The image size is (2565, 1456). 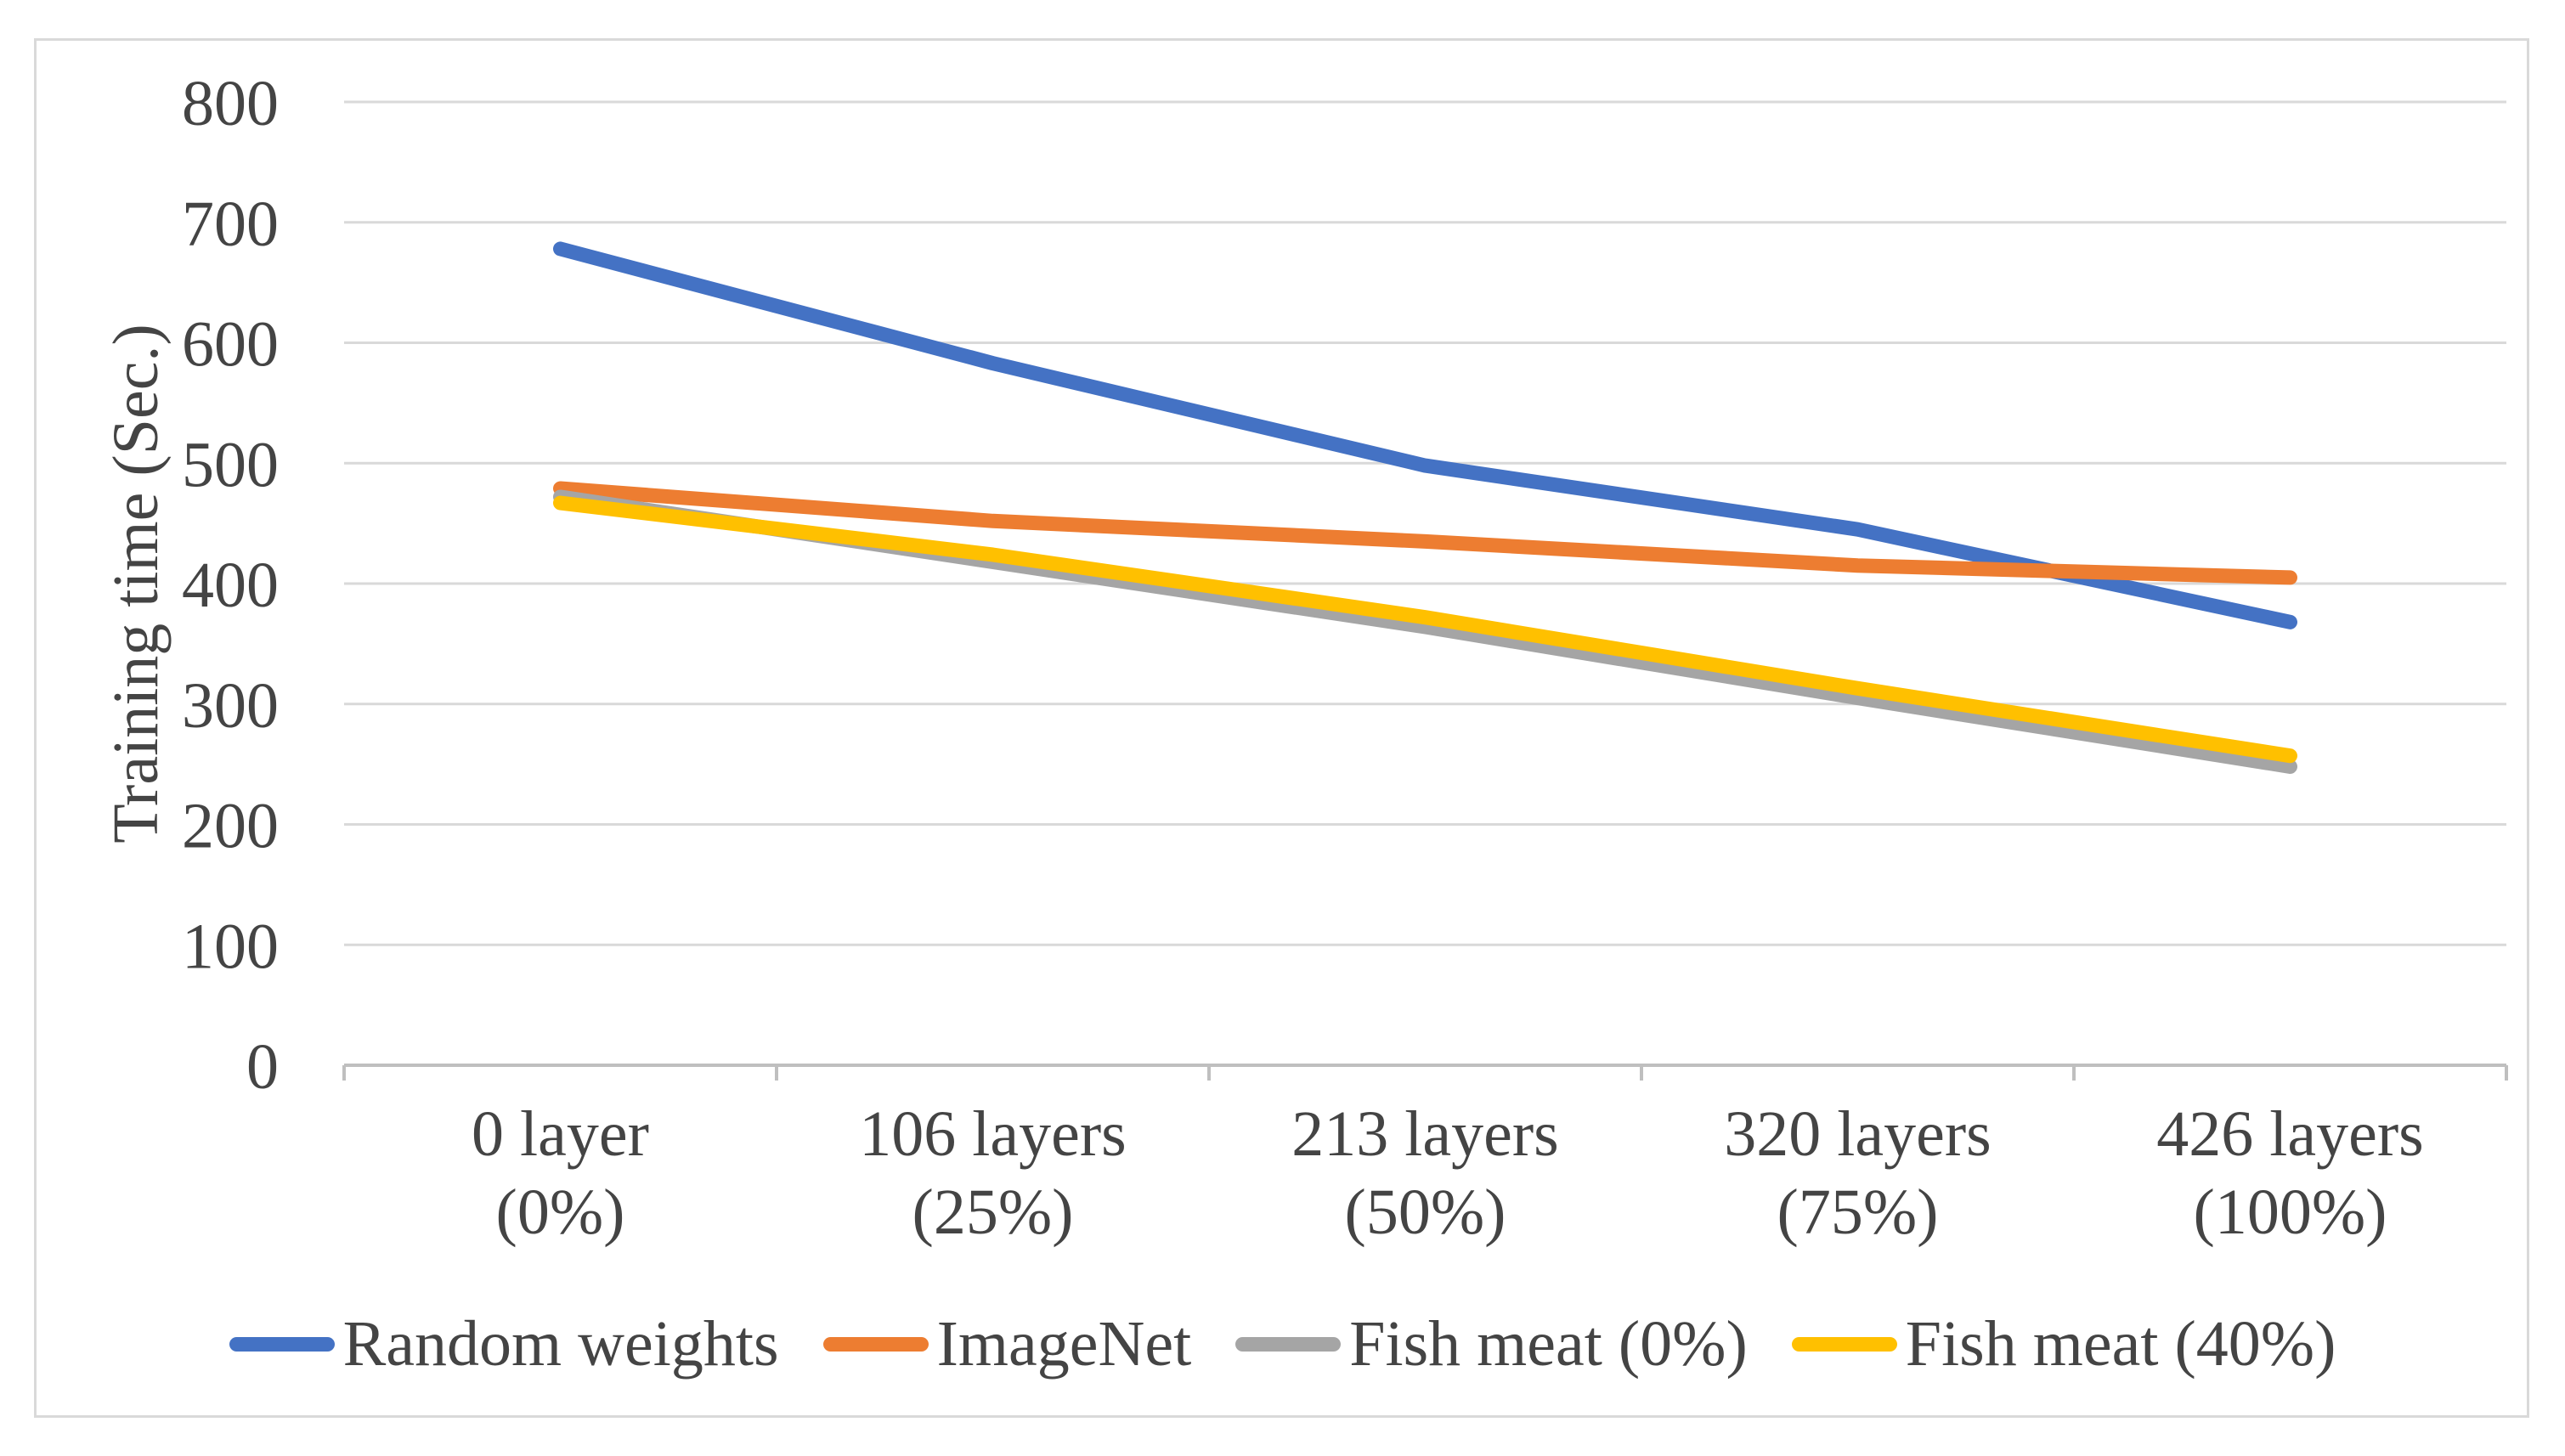 I want to click on y-axis-title: Training time (Sec.), so click(x=136, y=584).